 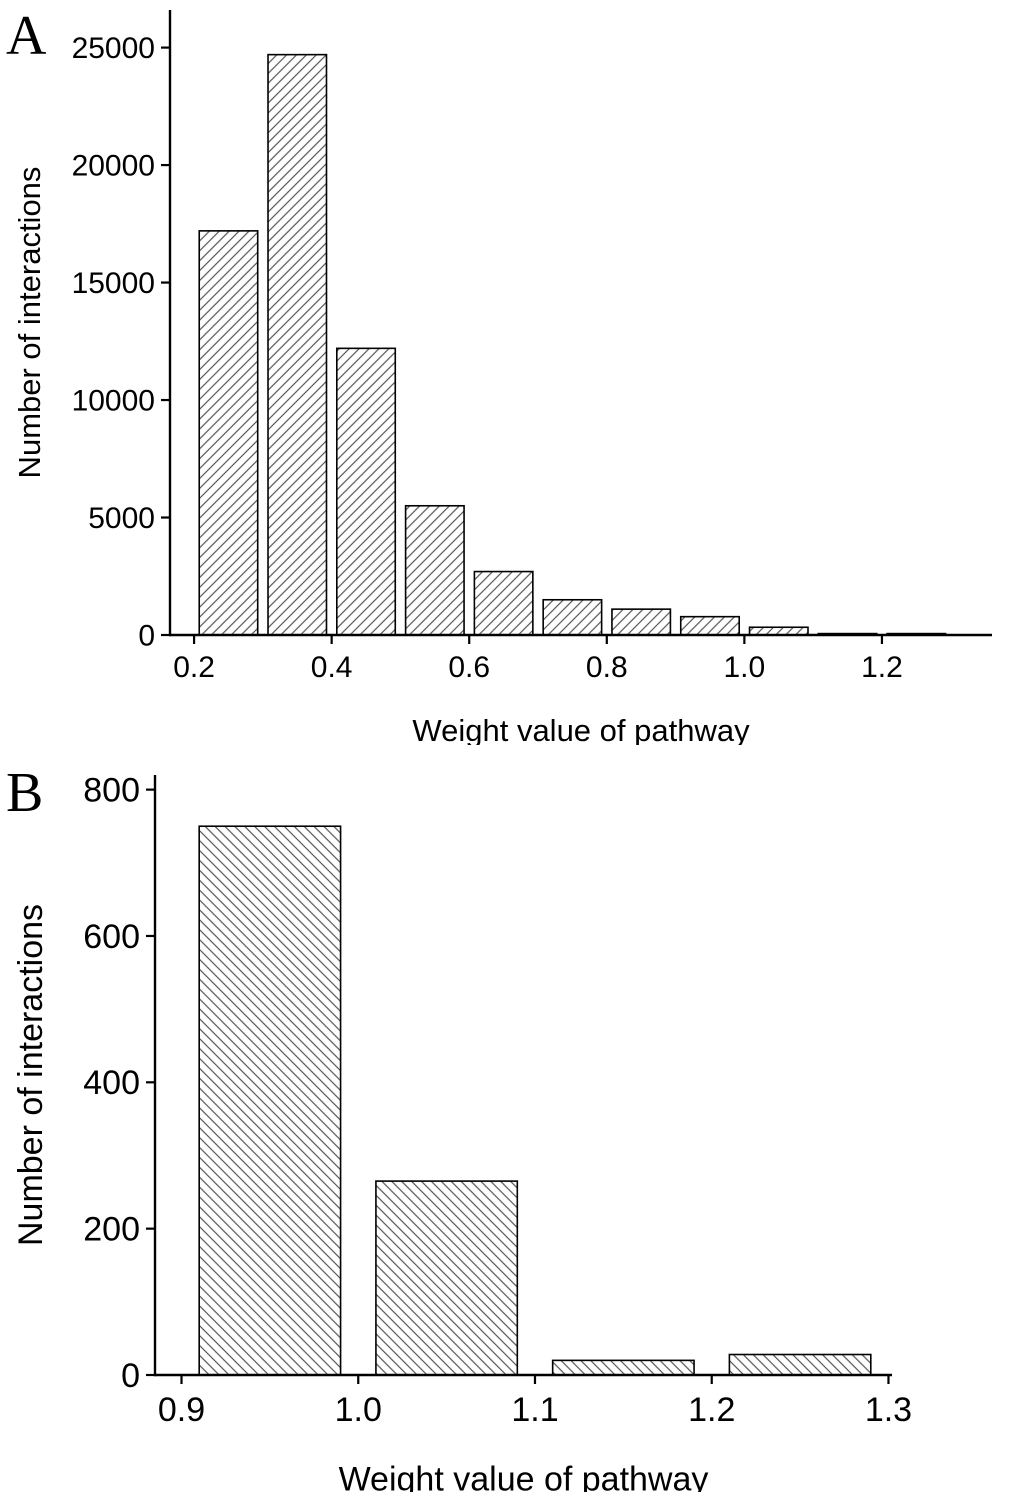 I want to click on x-tick-label: 0.4, so click(x=332, y=667).